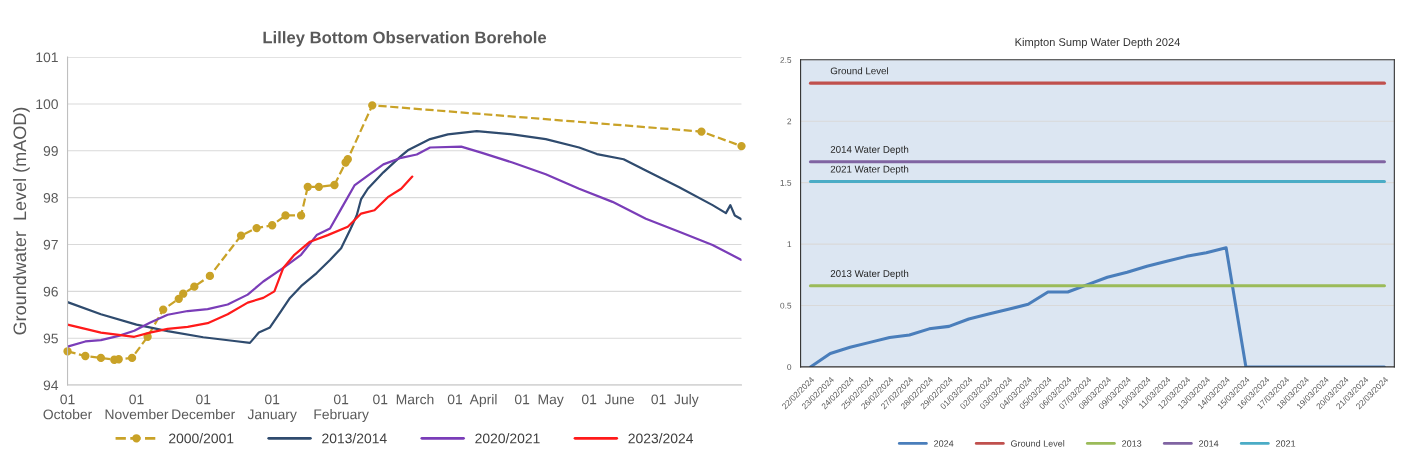 The width and height of the screenshot is (1407, 453). Describe the element at coordinates (789, 121) in the screenshot. I see `y-tick-label: 2` at that location.